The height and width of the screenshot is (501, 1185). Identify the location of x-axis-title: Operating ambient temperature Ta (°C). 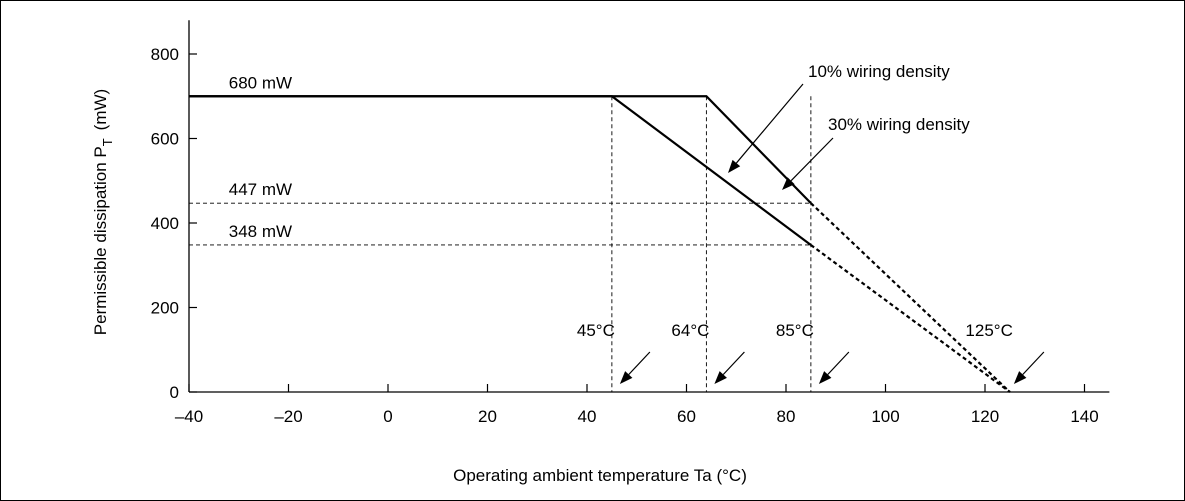
(600, 475).